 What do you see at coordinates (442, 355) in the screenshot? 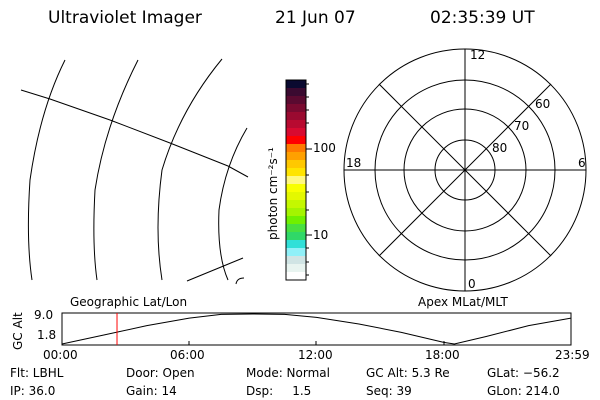
I see `x-tick: 18:00` at bounding box center [442, 355].